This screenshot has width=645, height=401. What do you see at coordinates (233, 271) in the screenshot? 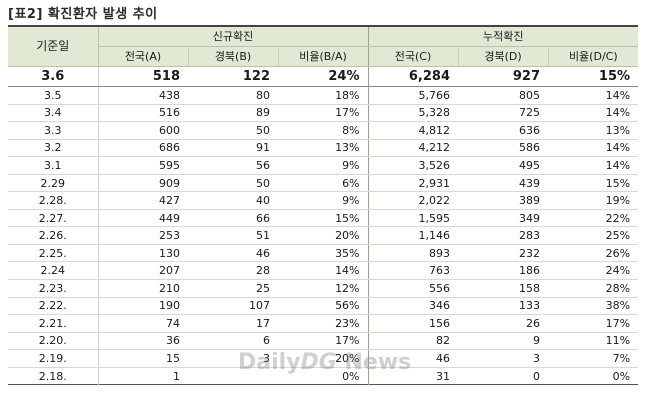
I see `cell-new-gyeongbuk: 28` at bounding box center [233, 271].